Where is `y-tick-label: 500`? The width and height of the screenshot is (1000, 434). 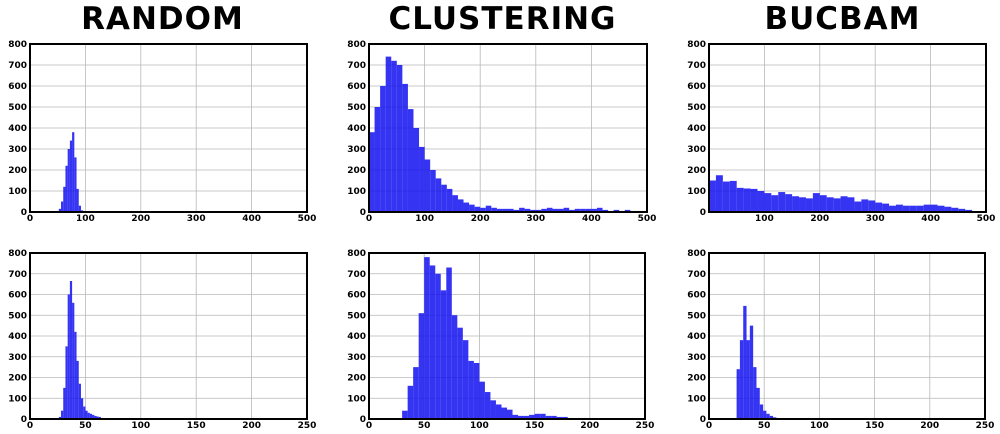 y-tick-label: 500 is located at coordinates (17, 316).